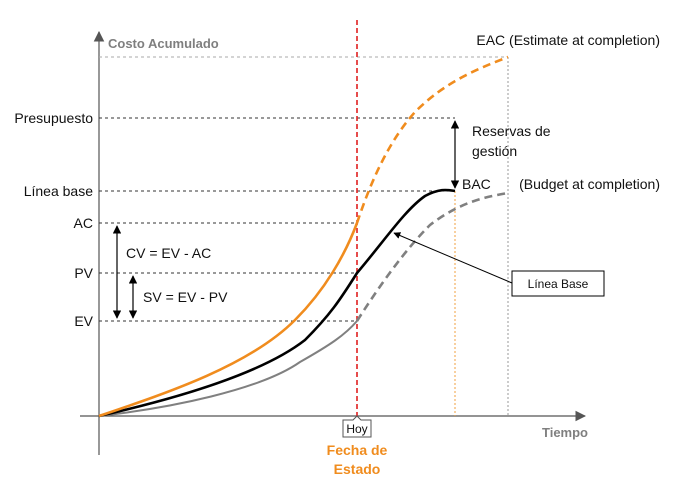 The height and width of the screenshot is (488, 681). Describe the element at coordinates (83, 321) in the screenshot. I see `ev-label: EV` at that location.